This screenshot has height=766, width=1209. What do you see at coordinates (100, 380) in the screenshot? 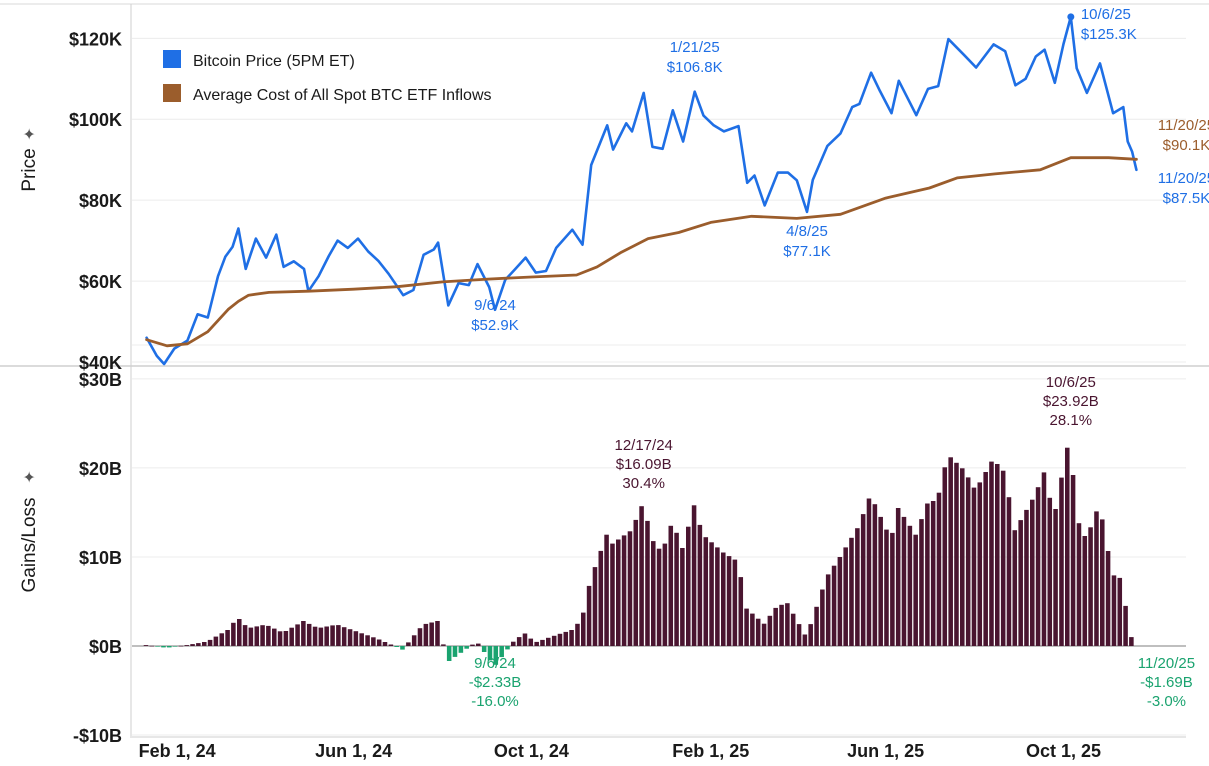
I see `gain-y-tick-label: $30B` at bounding box center [100, 380].